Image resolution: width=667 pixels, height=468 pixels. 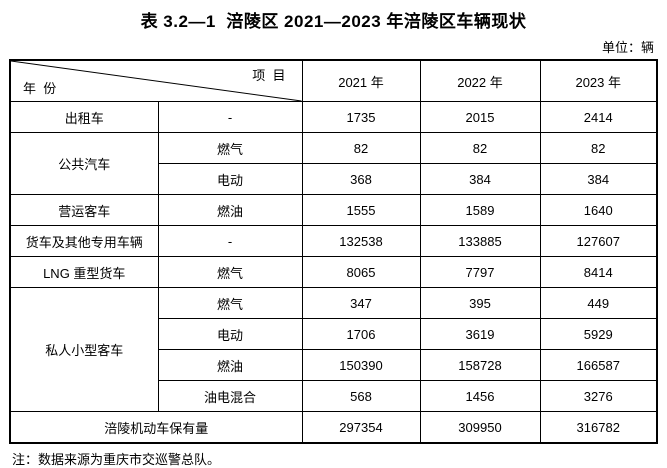 I want to click on value-cell: 8065, so click(x=361, y=272).